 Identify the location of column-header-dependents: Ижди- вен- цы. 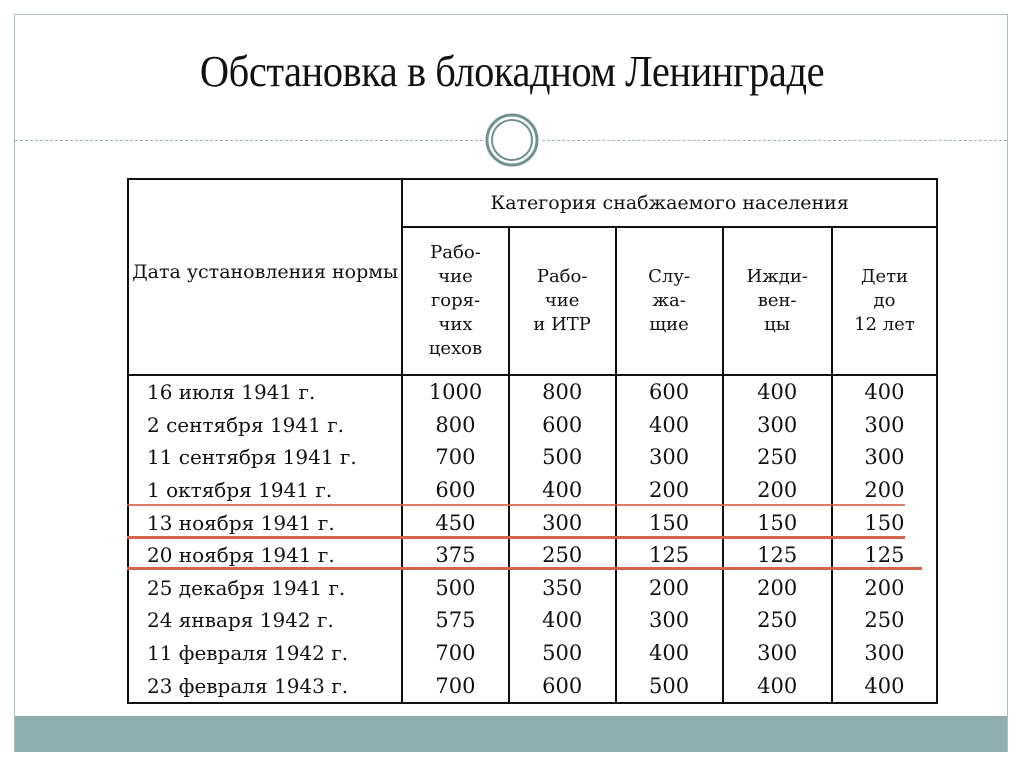
(777, 301).